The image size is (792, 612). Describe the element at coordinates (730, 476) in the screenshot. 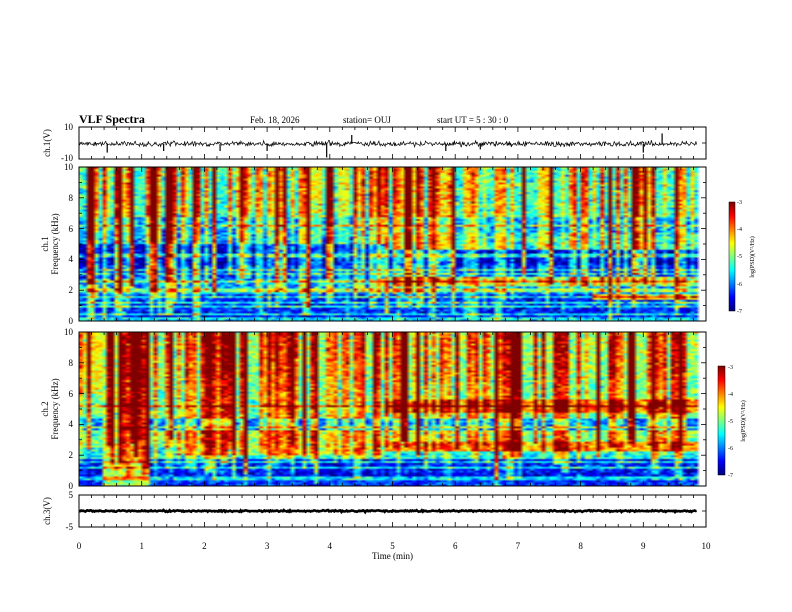

I see `ch2-cbar-tick-m7: -7` at that location.